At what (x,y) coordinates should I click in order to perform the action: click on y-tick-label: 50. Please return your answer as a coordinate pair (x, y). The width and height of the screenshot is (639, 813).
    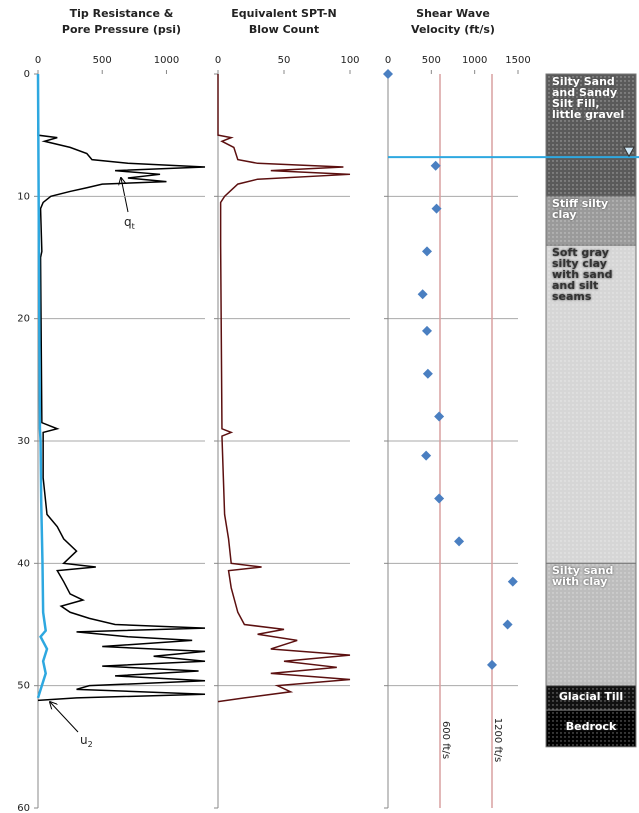
    Looking at the image, I should click on (23, 686).